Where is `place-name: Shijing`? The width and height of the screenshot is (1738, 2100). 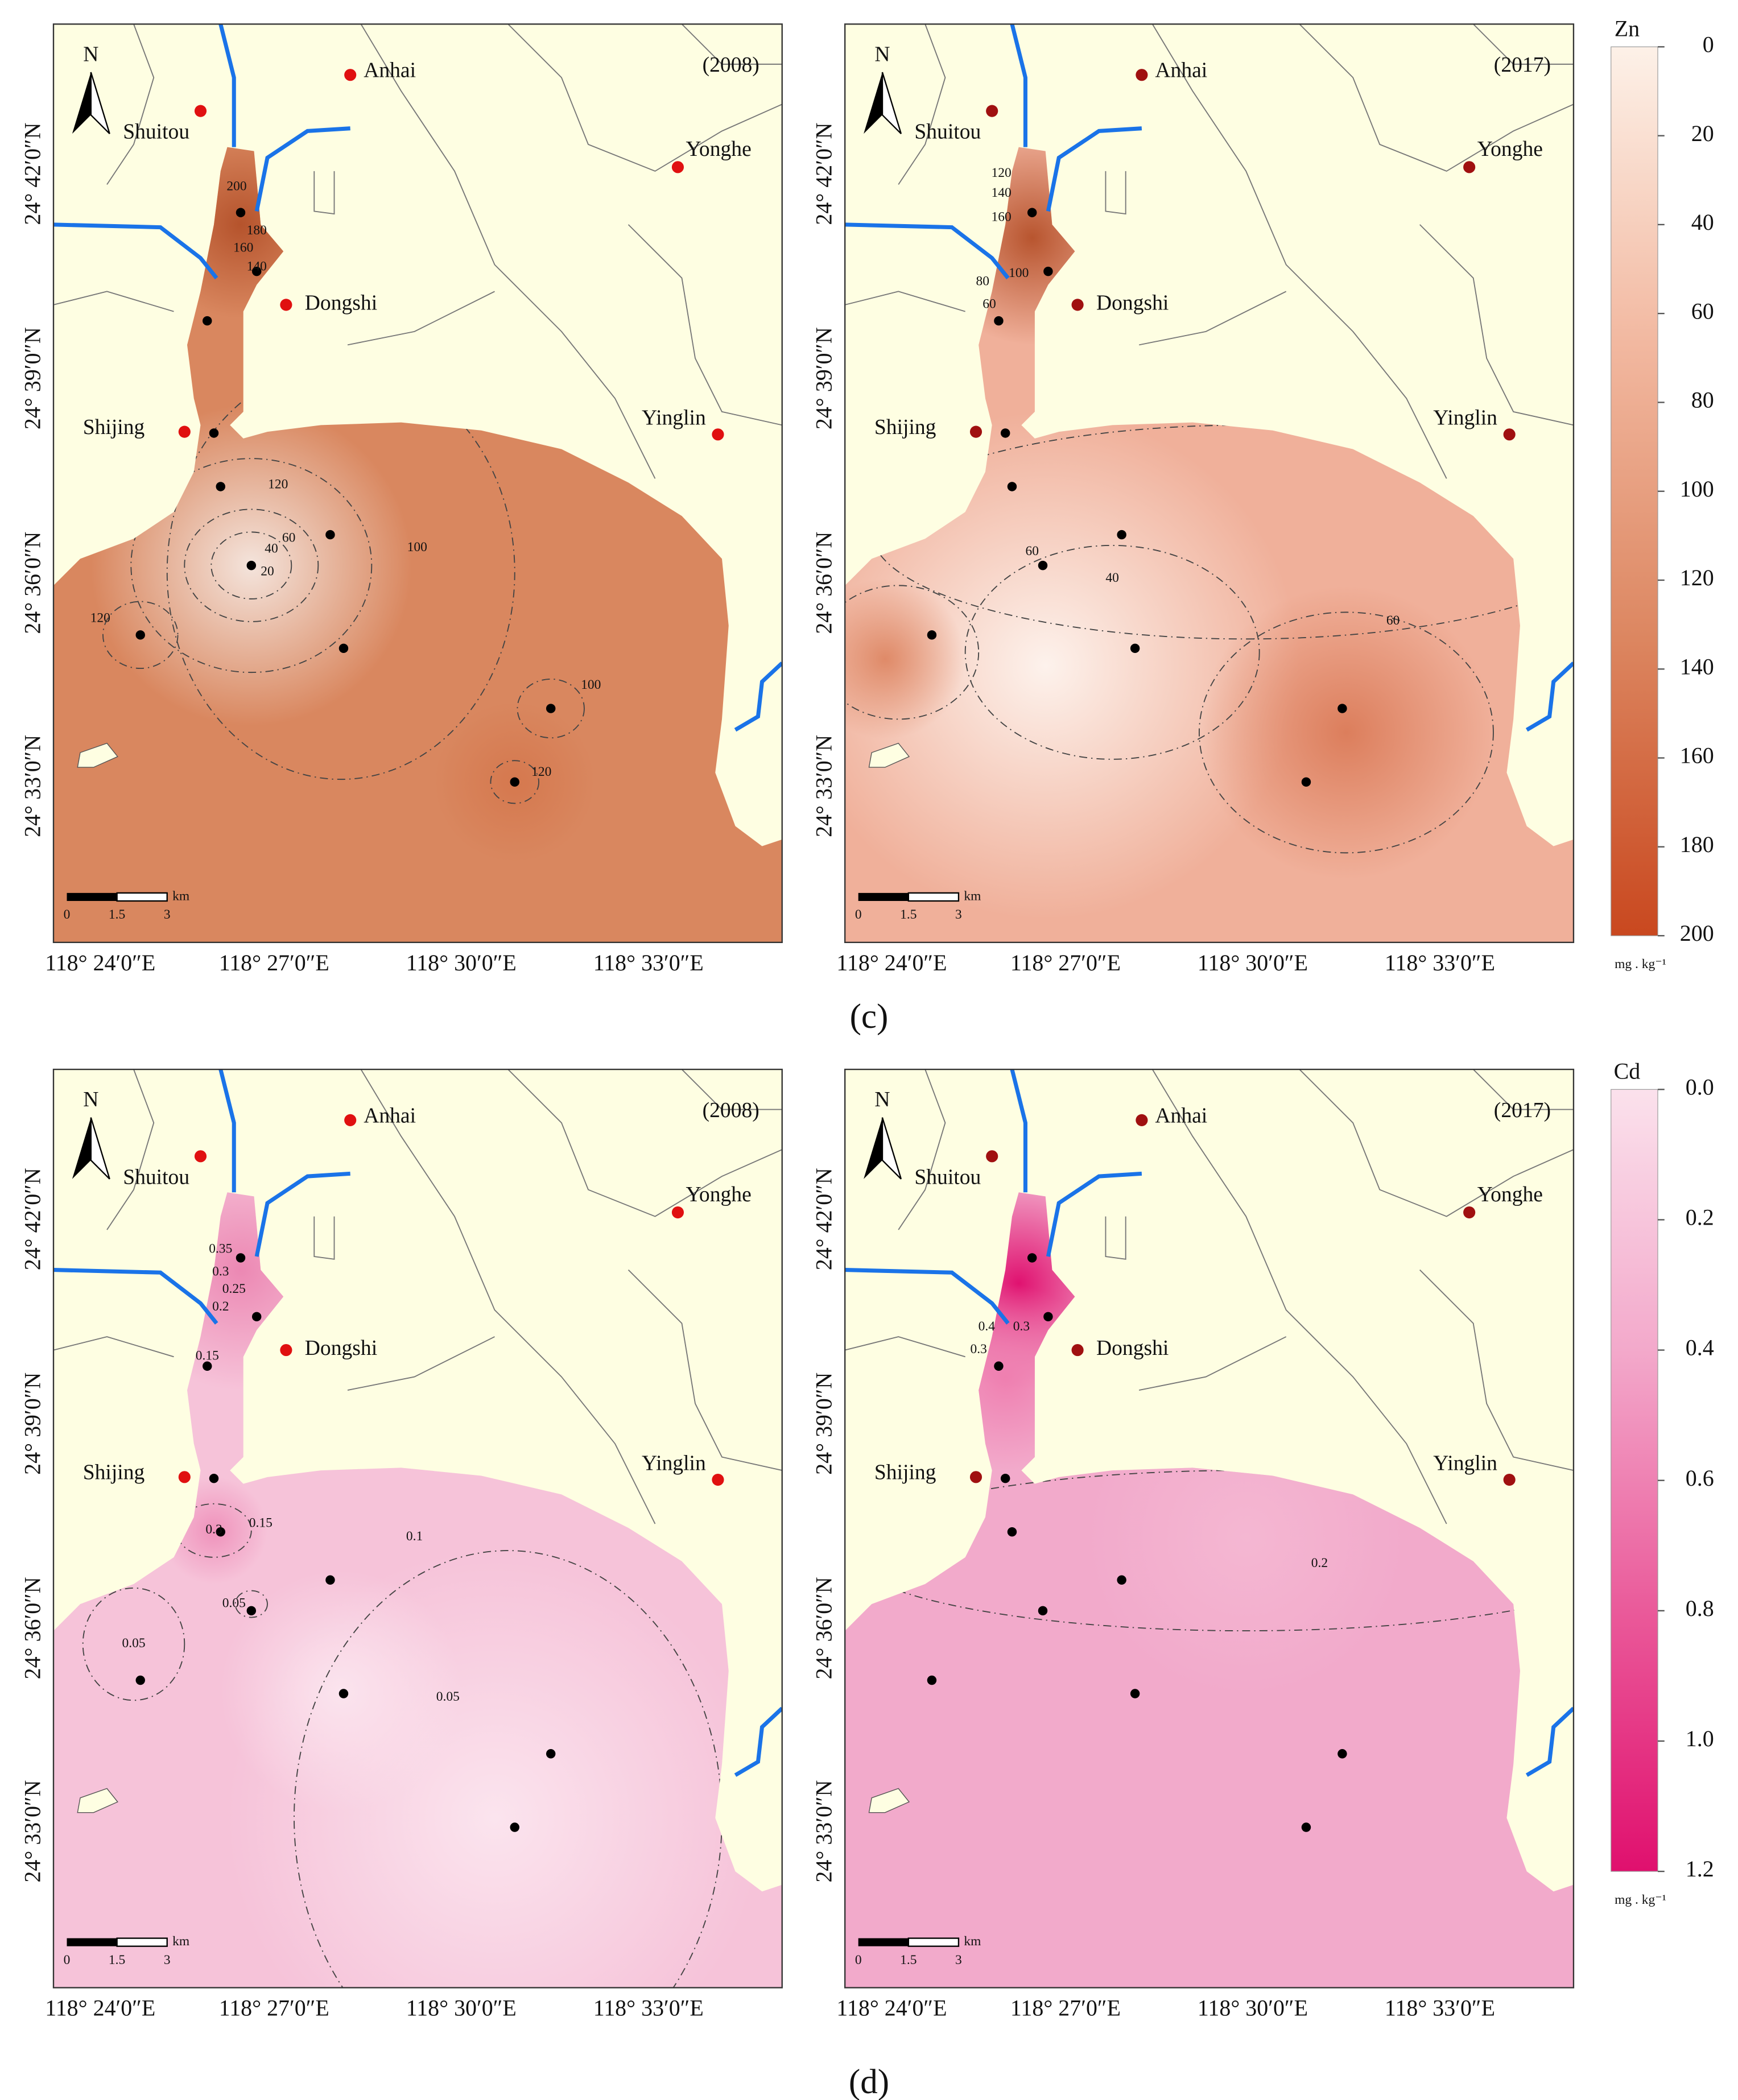 place-name: Shijing is located at coordinates (905, 1473).